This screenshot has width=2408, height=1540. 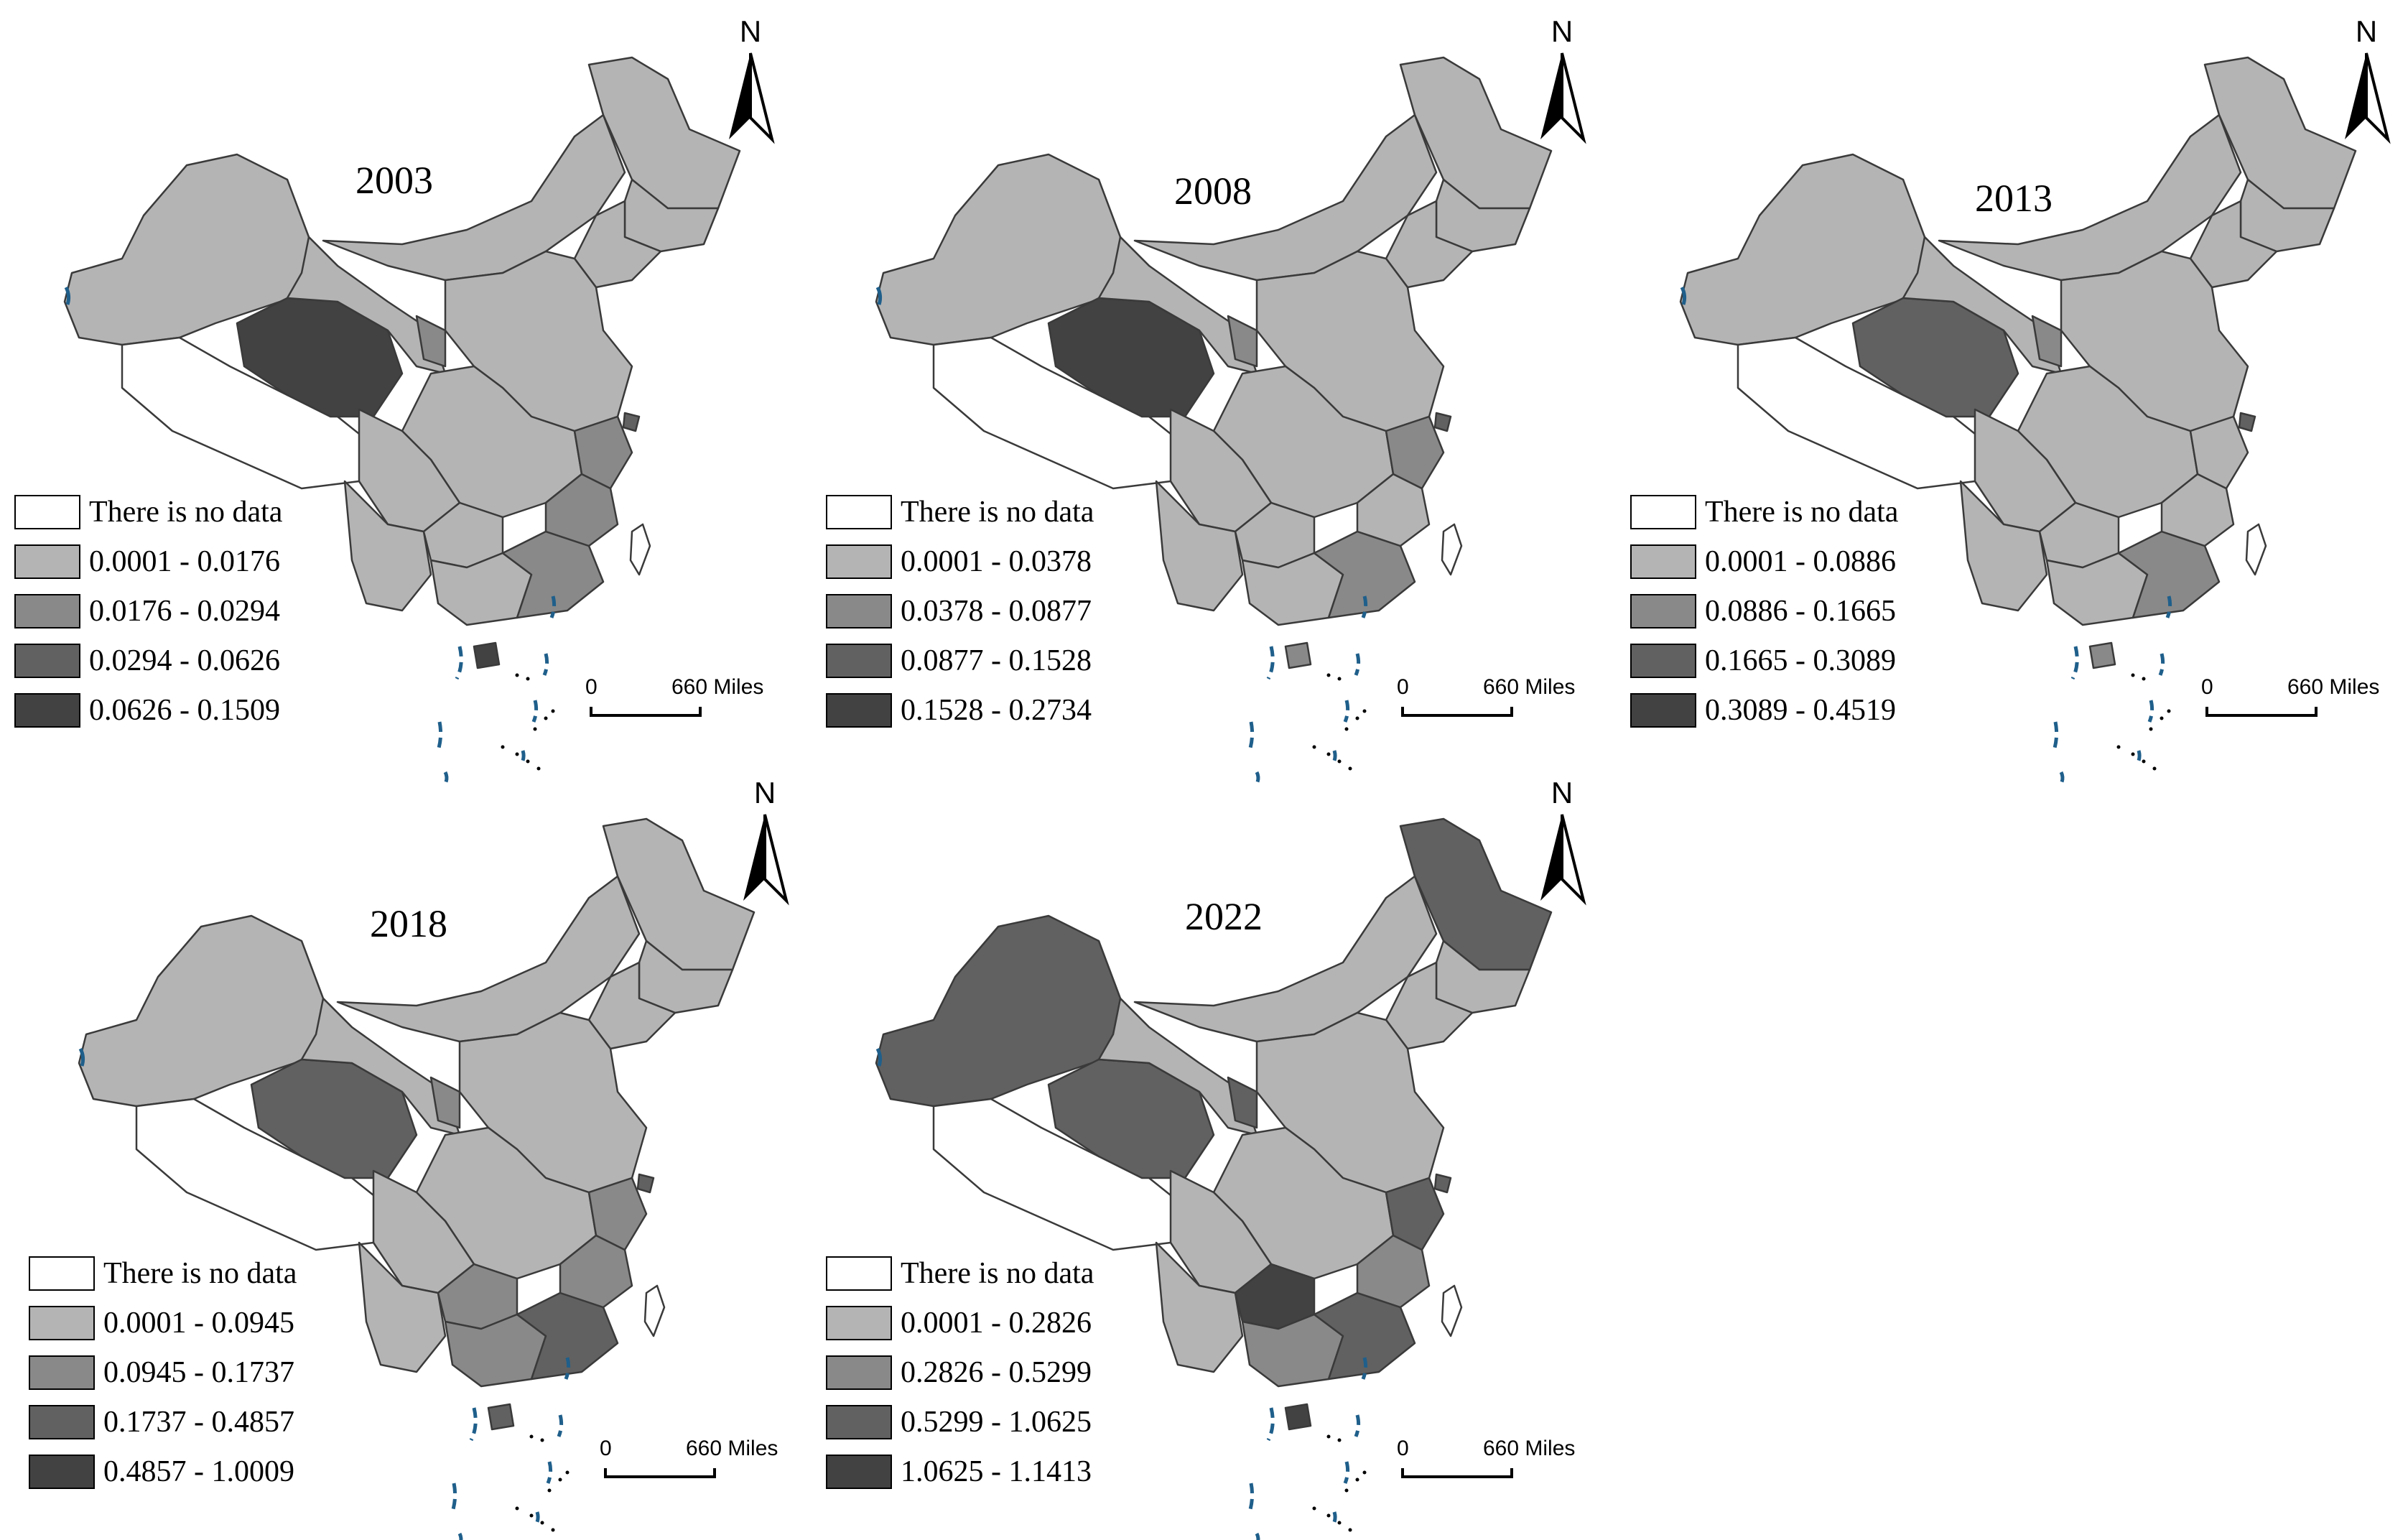 I want to click on legend-item-class-2: 0.0945 - 0.1737, so click(x=197, y=1372).